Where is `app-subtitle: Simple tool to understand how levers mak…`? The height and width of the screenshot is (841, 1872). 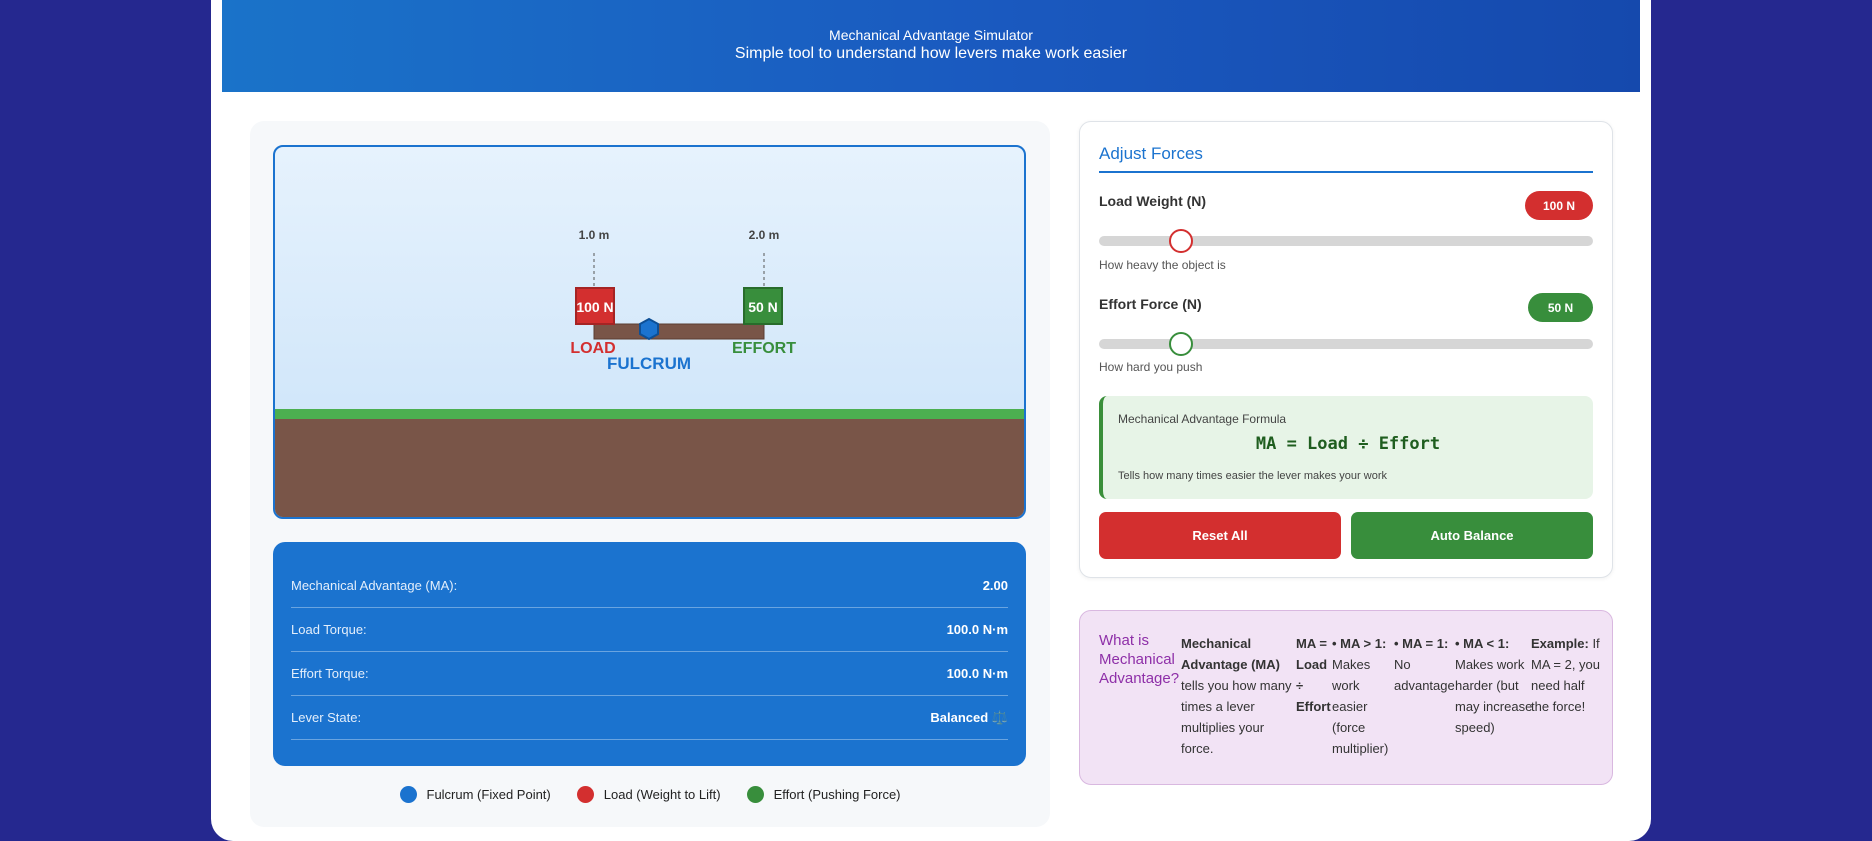 app-subtitle: Simple tool to understand how levers mak… is located at coordinates (931, 53).